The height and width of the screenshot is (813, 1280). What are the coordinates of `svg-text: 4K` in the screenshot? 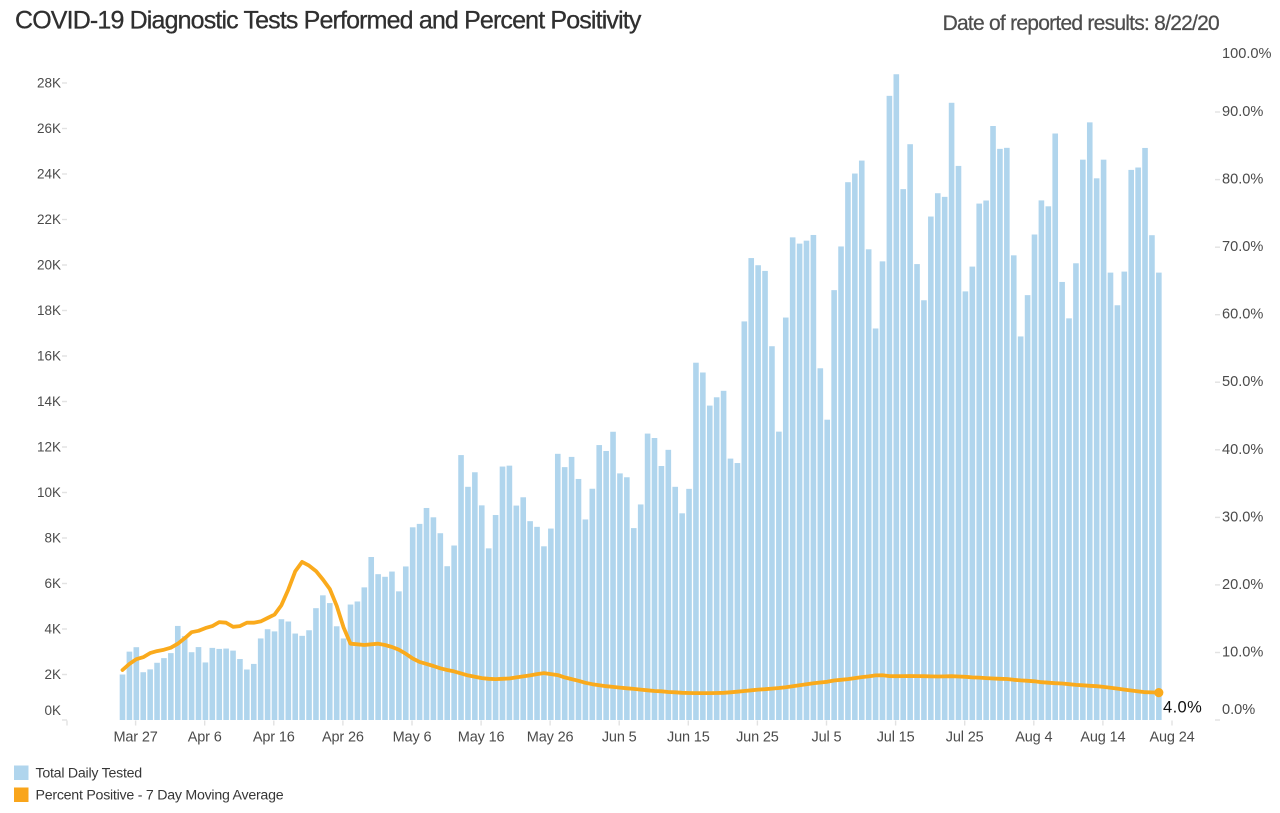 It's located at (52, 629).